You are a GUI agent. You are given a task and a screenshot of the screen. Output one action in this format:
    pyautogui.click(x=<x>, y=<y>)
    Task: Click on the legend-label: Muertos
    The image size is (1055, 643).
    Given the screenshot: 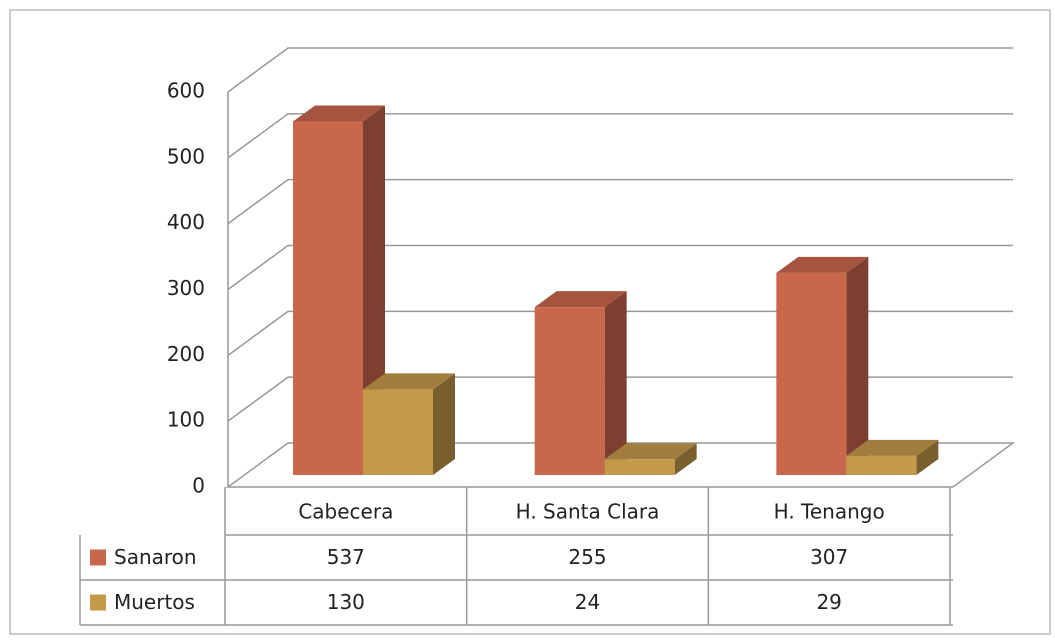 What is the action you would take?
    pyautogui.click(x=154, y=602)
    